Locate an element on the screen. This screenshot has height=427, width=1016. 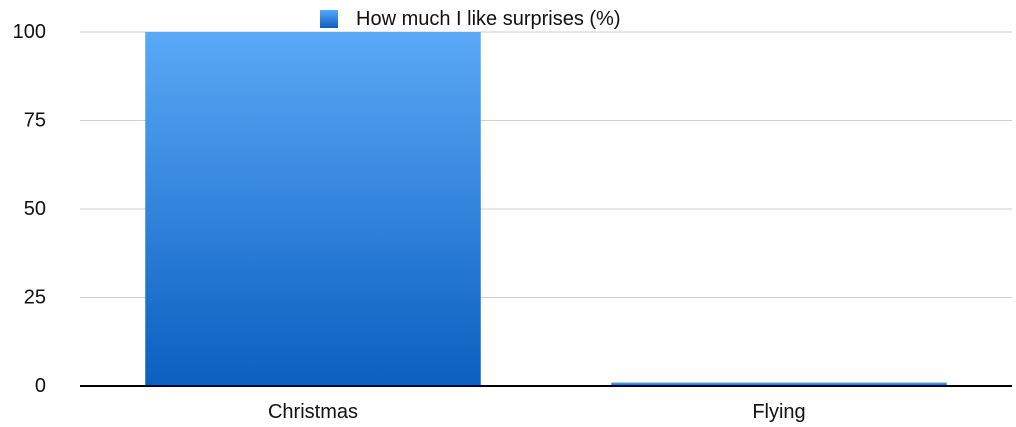
y-tick-label: 25 is located at coordinates (35, 298).